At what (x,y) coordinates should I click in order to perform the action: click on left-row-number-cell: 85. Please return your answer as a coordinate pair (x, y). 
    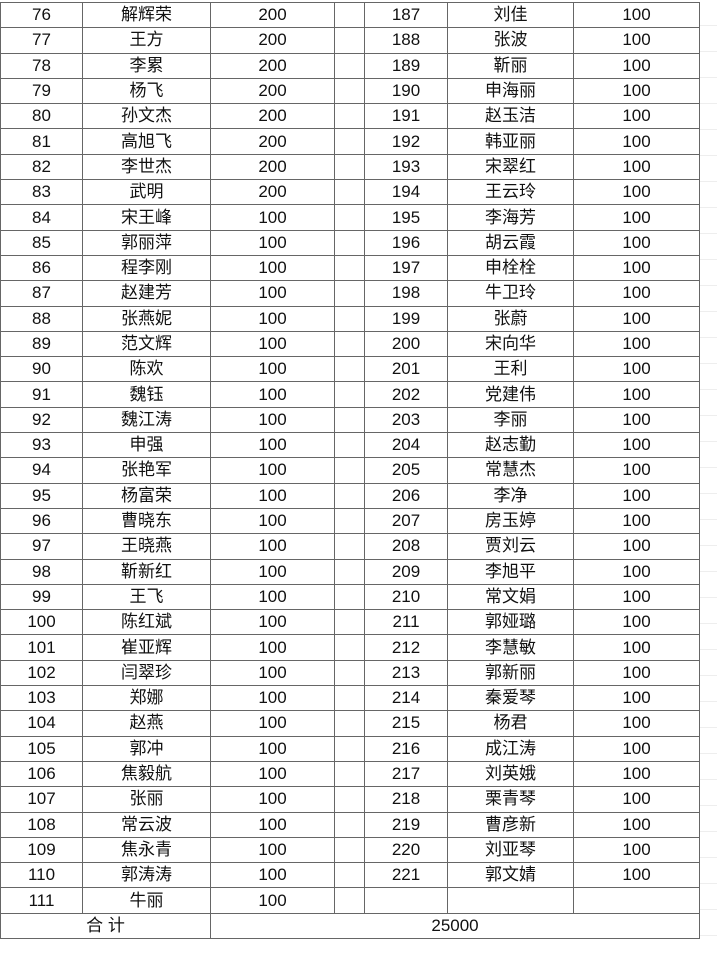
    Looking at the image, I should click on (41, 242).